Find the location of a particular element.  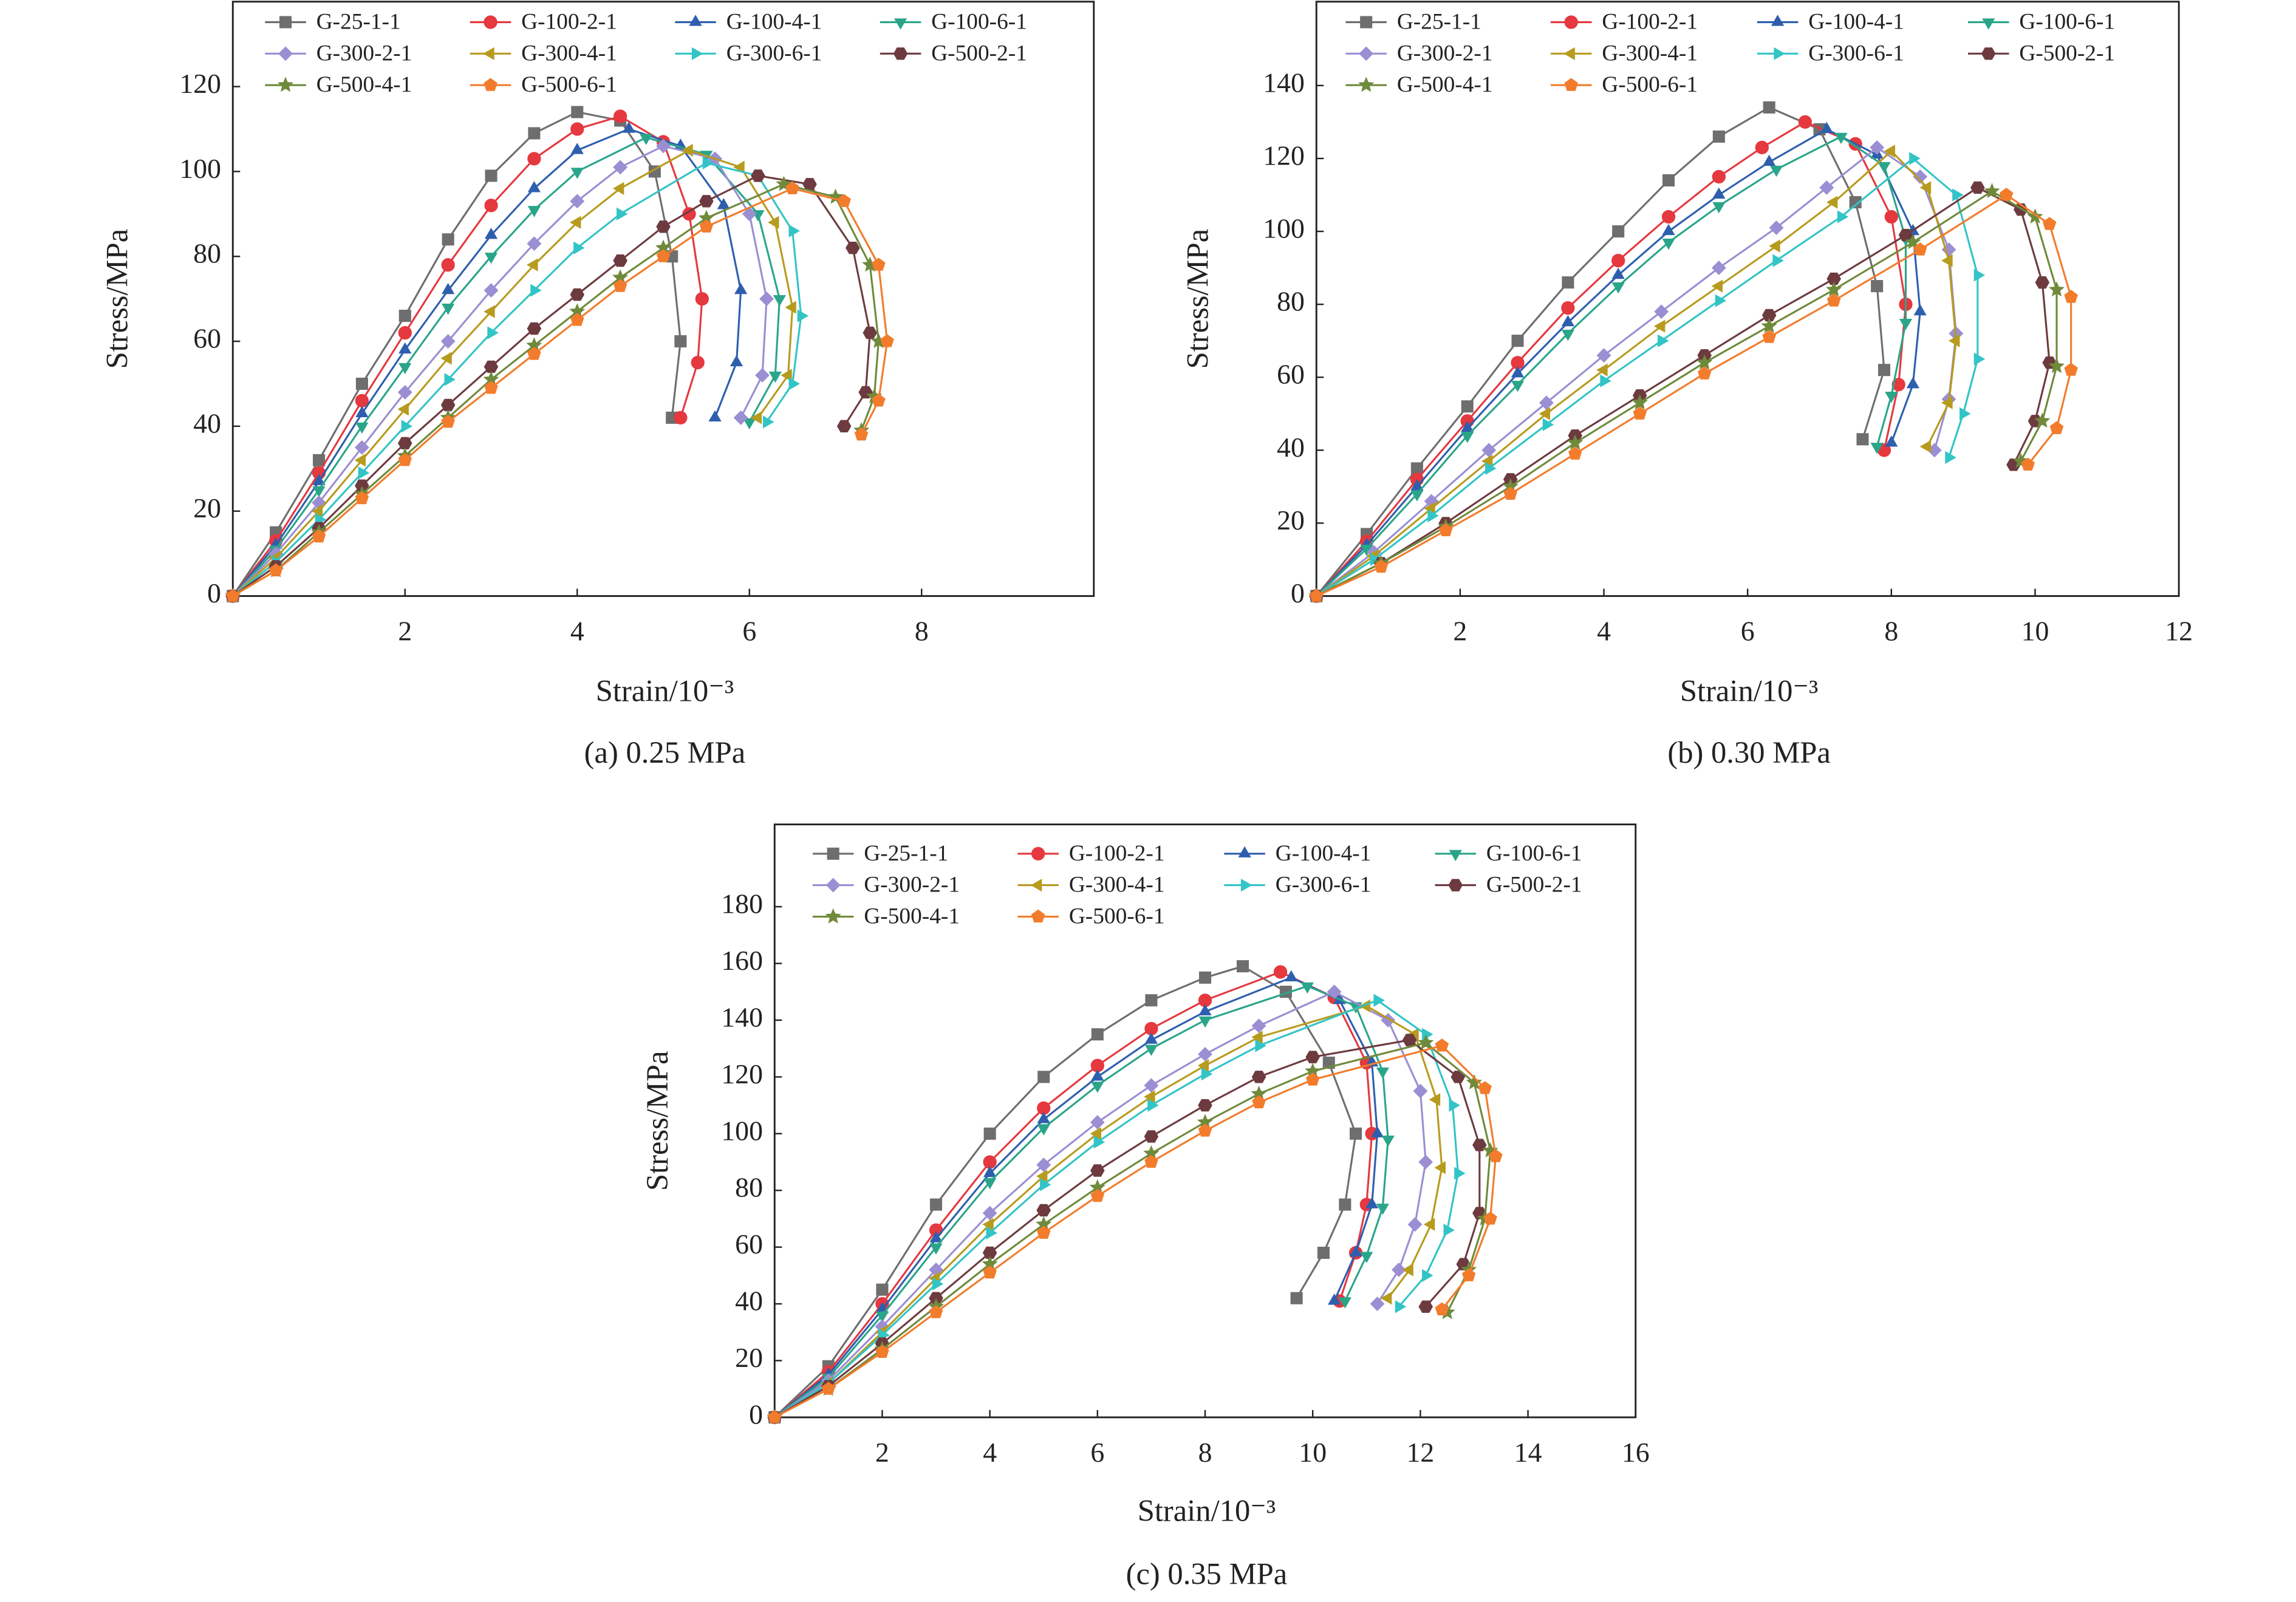

x-axis-title: Strain/10⁻³ is located at coordinates (1207, 1511).